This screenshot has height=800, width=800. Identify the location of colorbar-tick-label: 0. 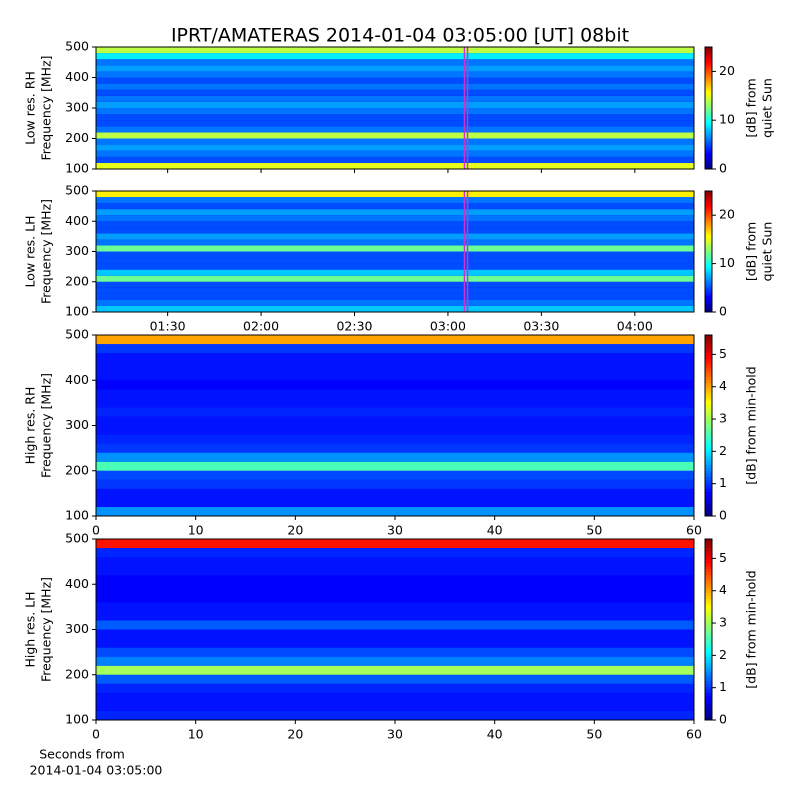
(723, 311).